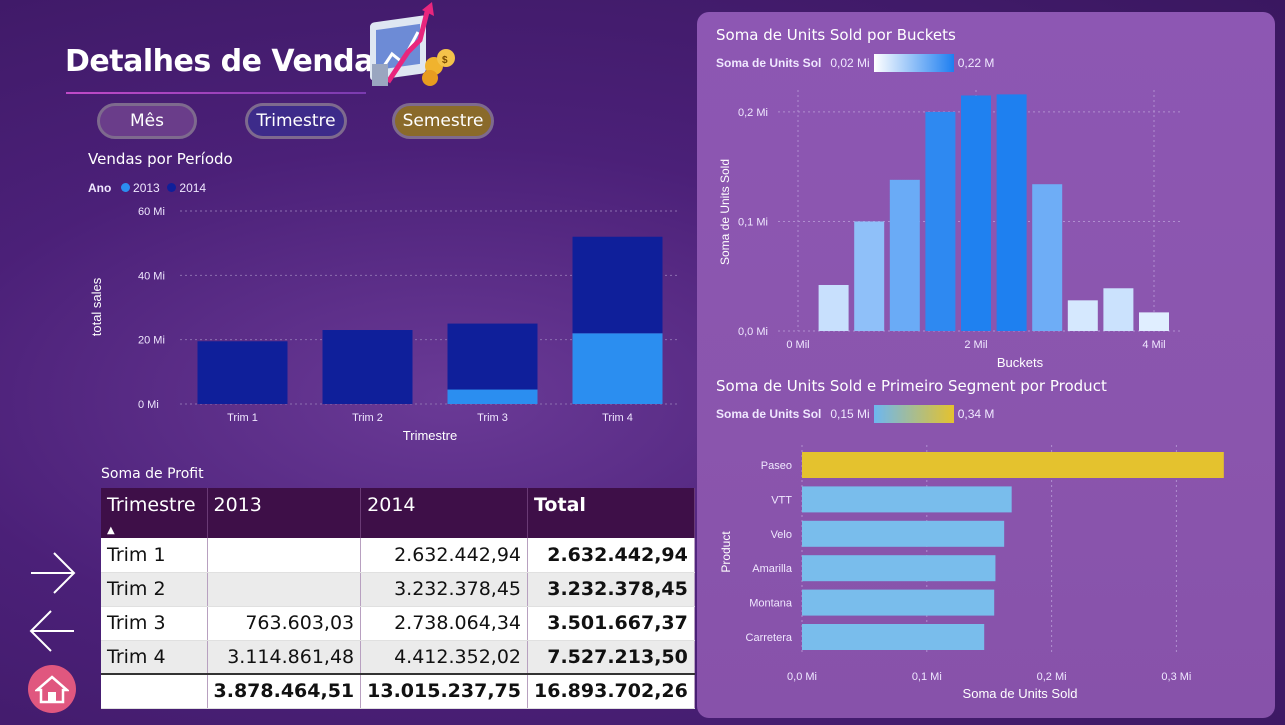  Describe the element at coordinates (802, 677) in the screenshot. I see `x-tick-label: 0,0 Mi` at that location.